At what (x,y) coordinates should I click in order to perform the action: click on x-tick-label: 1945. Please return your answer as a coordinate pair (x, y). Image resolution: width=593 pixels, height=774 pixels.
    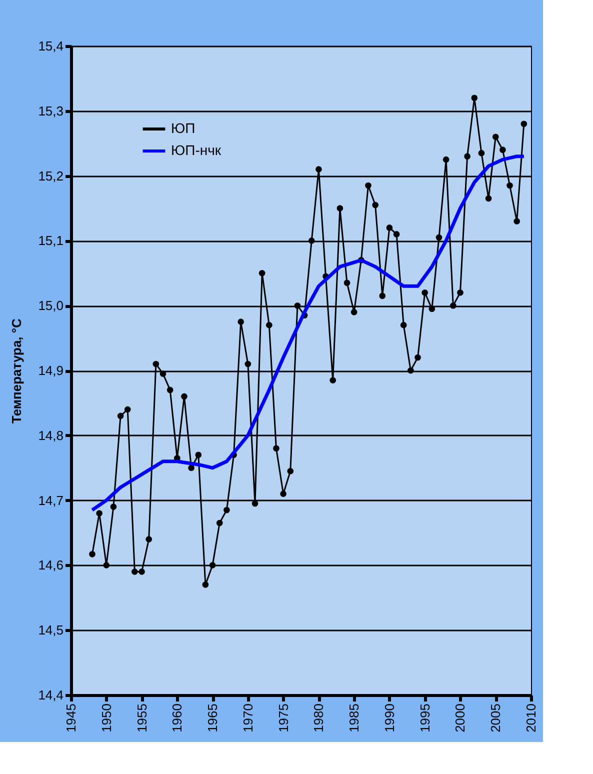
    Looking at the image, I should click on (71, 718).